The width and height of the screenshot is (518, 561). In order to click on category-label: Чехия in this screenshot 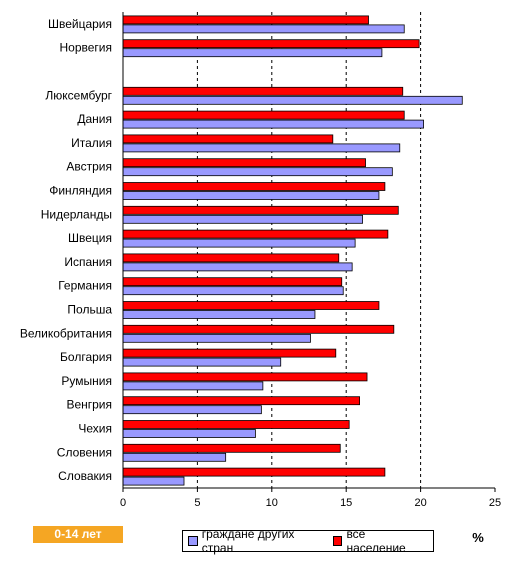, I will do `click(95, 429)`.